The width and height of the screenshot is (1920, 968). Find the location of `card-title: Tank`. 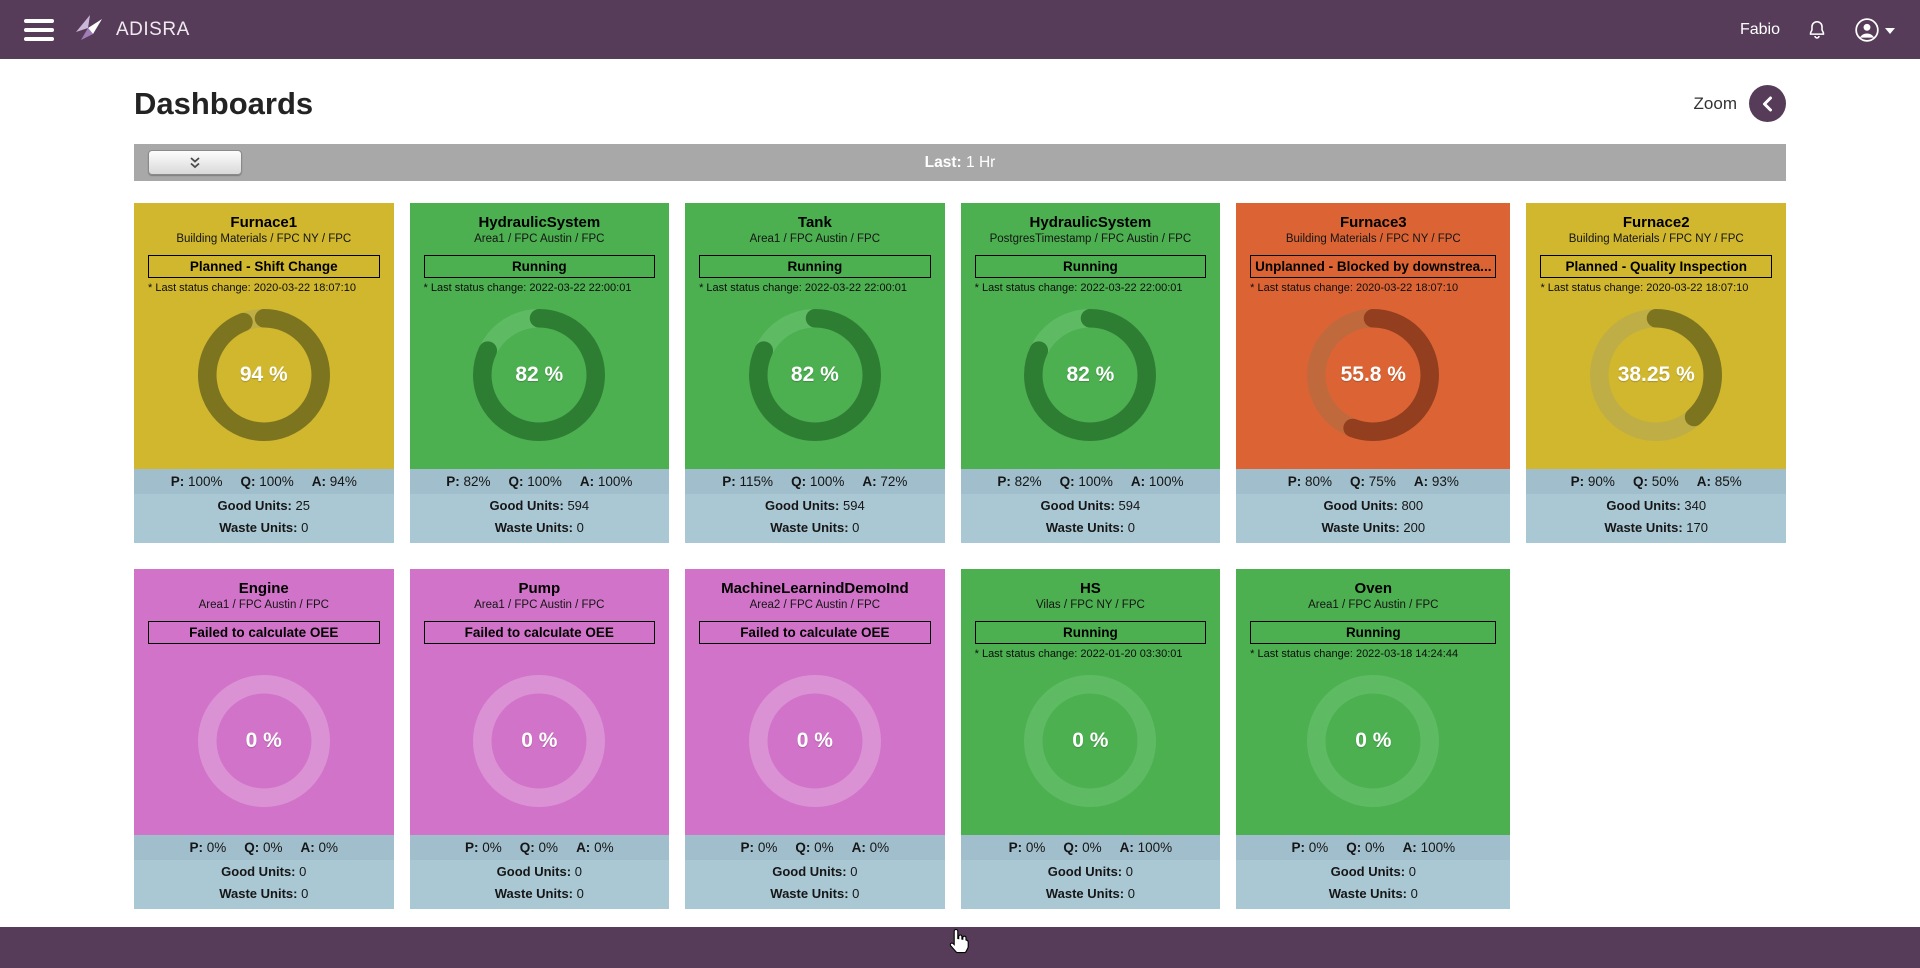

card-title: Tank is located at coordinates (814, 222).